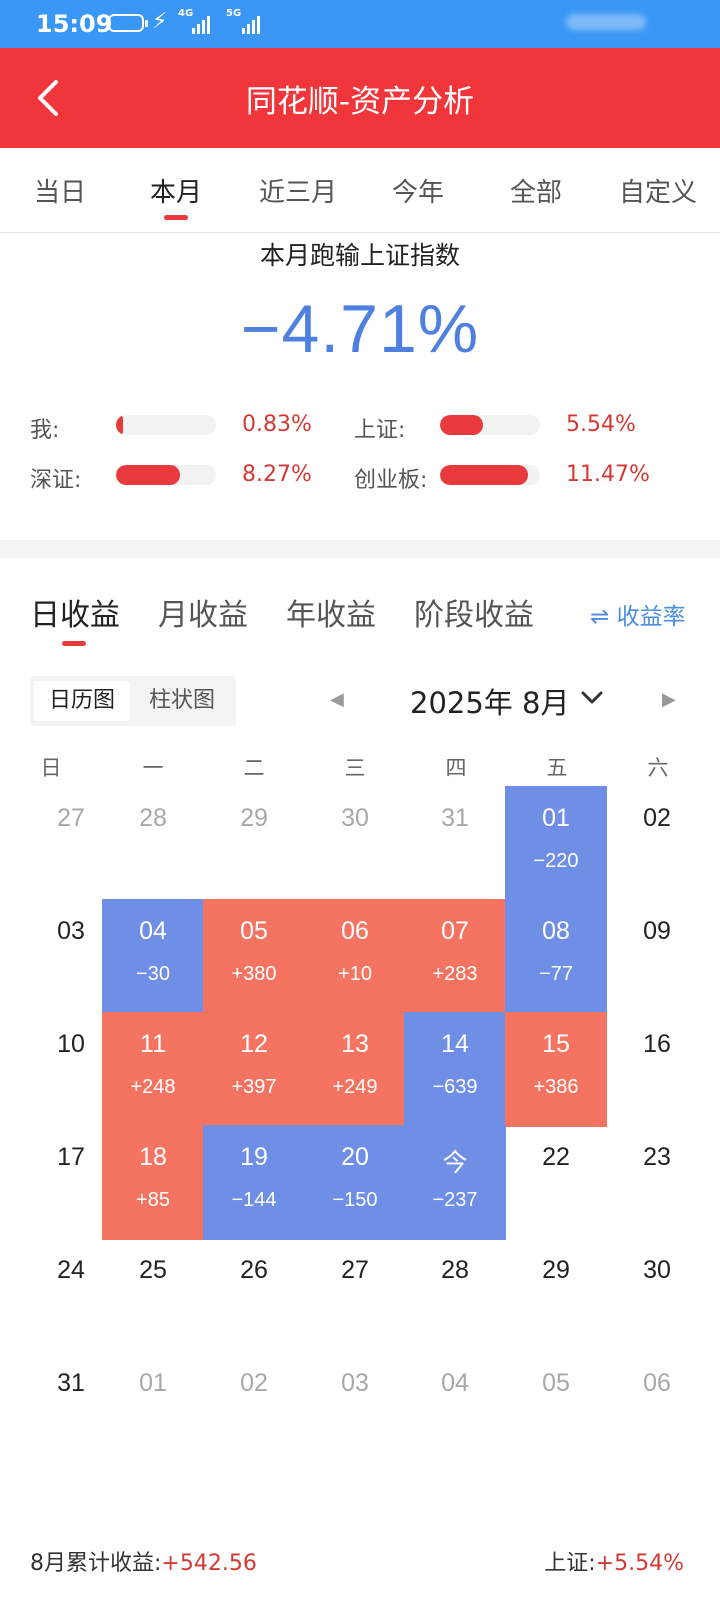  What do you see at coordinates (254, 1295) in the screenshot?
I see `calendar-day-cell: 26` at bounding box center [254, 1295].